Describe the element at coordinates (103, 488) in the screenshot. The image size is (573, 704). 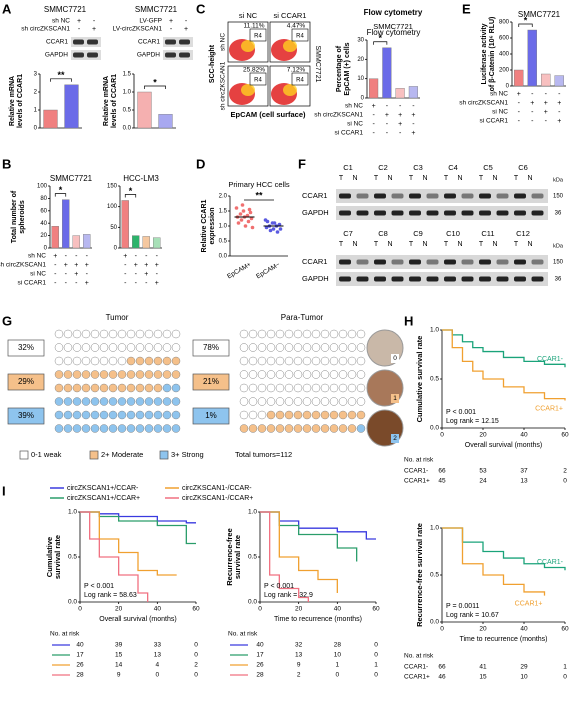
I see `legend-label: circZKSCAN1+/CCAR-` at that location.